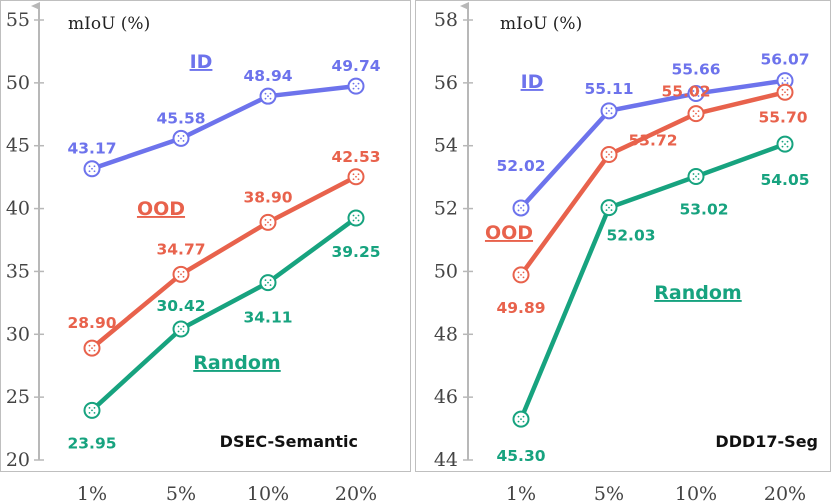 The height and width of the screenshot is (502, 831). I want to click on y-tick-label: 25, so click(18, 397).